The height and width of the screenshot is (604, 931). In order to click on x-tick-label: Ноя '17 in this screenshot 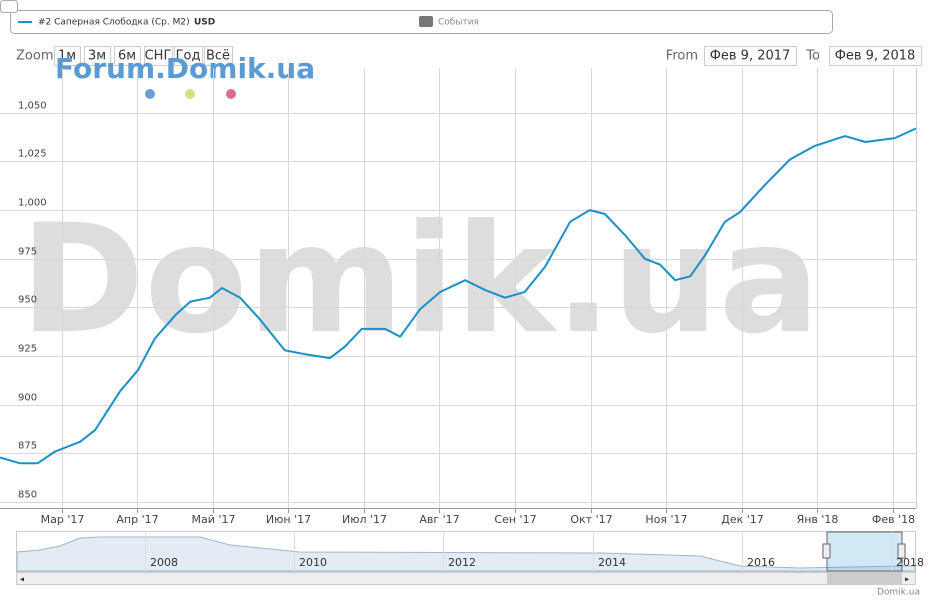, I will do `click(666, 519)`.